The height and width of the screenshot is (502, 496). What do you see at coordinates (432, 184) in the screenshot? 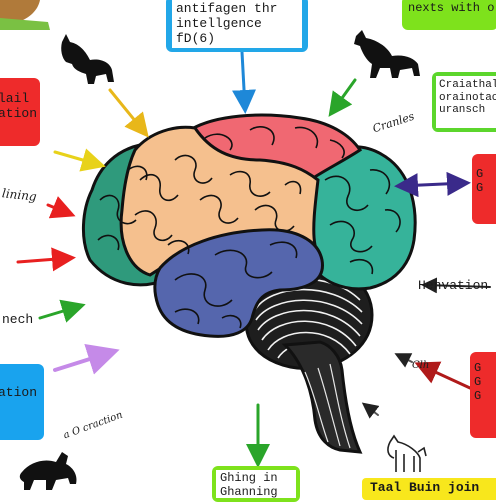
I see `arrow-right-navy` at bounding box center [432, 184].